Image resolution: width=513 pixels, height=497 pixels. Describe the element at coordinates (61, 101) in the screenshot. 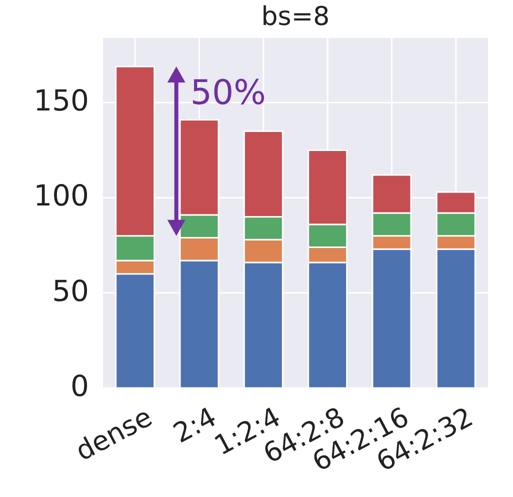

I see `y-tick-label: 150` at that location.